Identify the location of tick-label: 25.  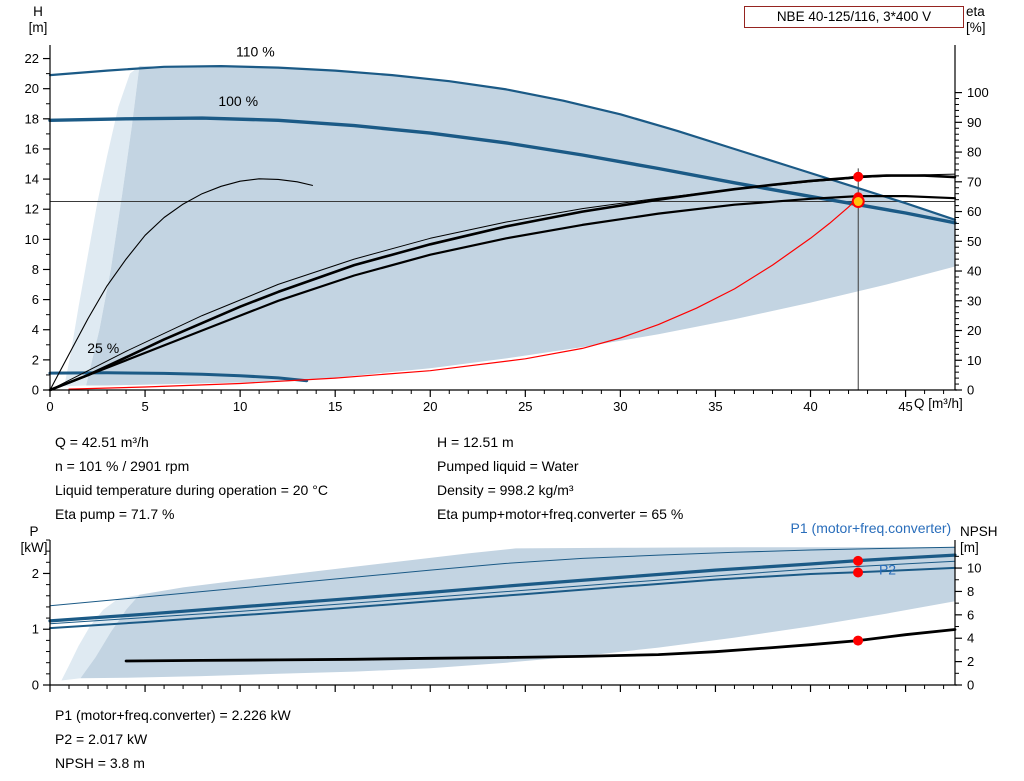
(525, 406).